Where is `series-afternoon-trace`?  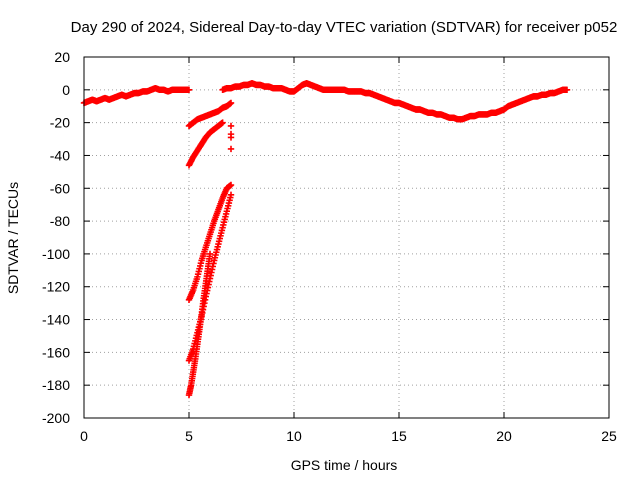
series-afternoon-trace is located at coordinates (395, 101).